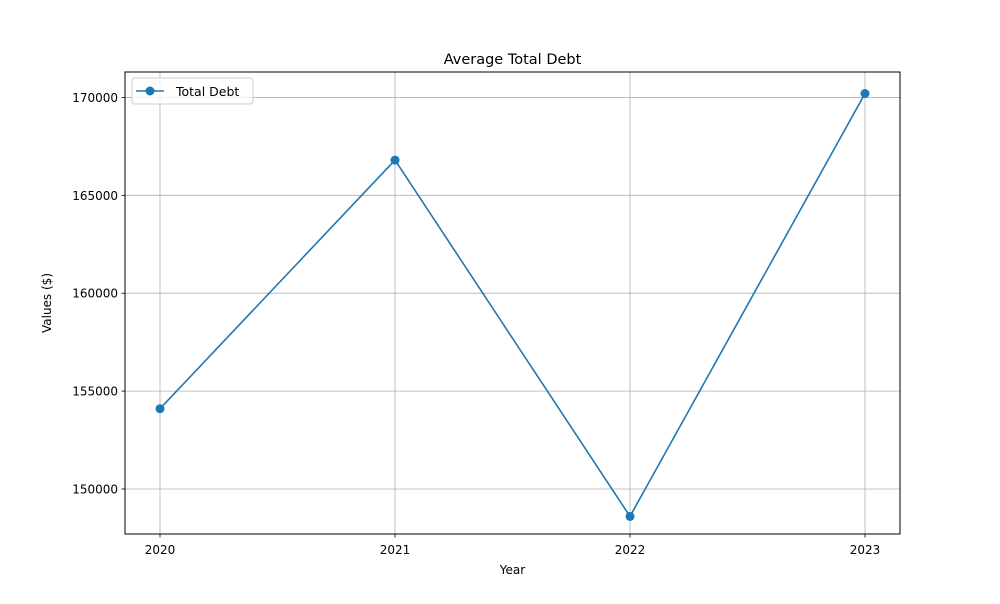  I want to click on legend: Total Debt, so click(192, 91).